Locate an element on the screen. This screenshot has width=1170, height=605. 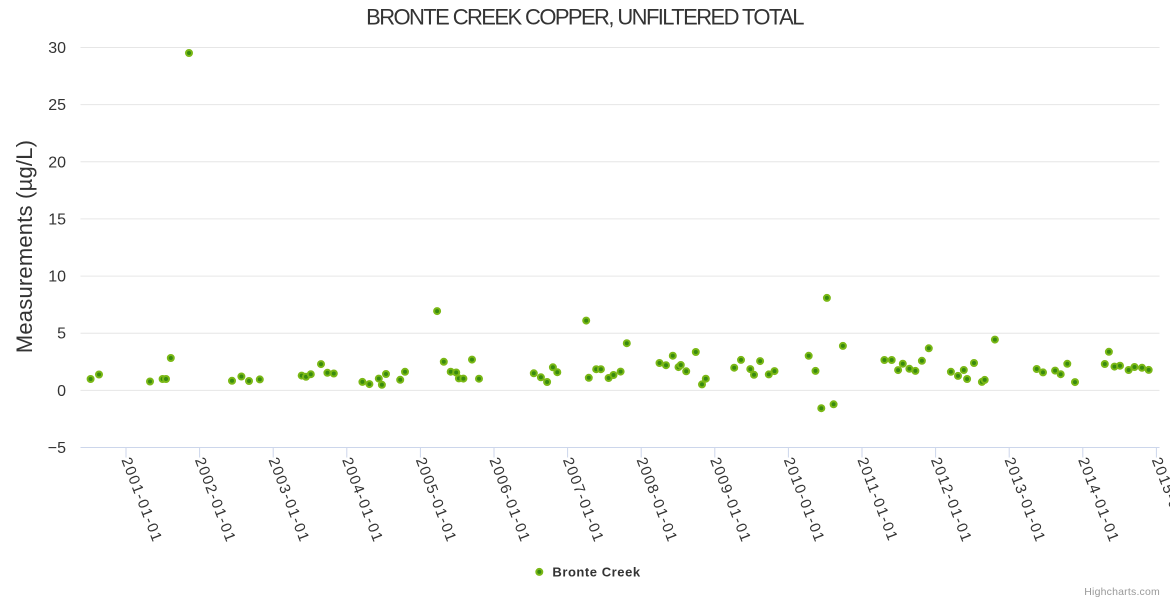
svg-text: 20 is located at coordinates (57, 162).